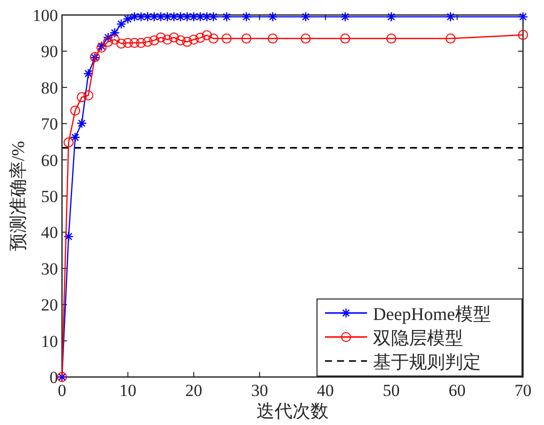 The image size is (544, 425). I want to click on x-tick-label: 10, so click(127, 390).